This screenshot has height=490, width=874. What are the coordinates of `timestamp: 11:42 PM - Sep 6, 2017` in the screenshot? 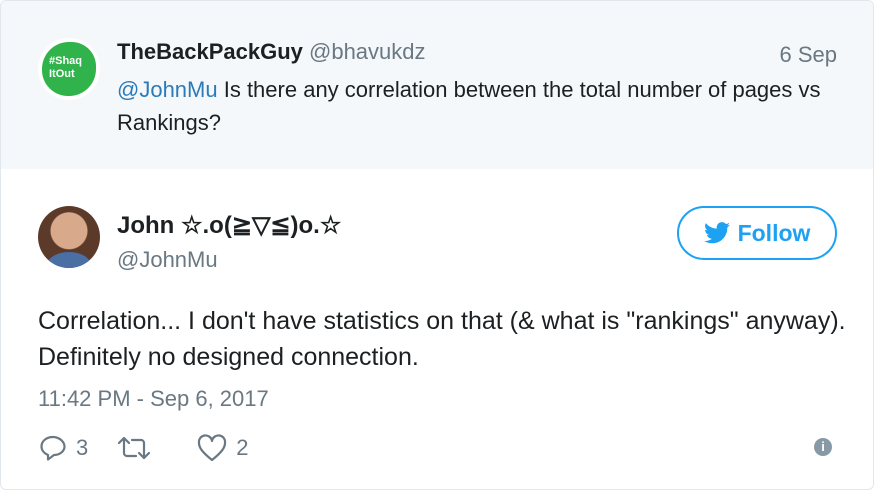 It's located at (153, 398).